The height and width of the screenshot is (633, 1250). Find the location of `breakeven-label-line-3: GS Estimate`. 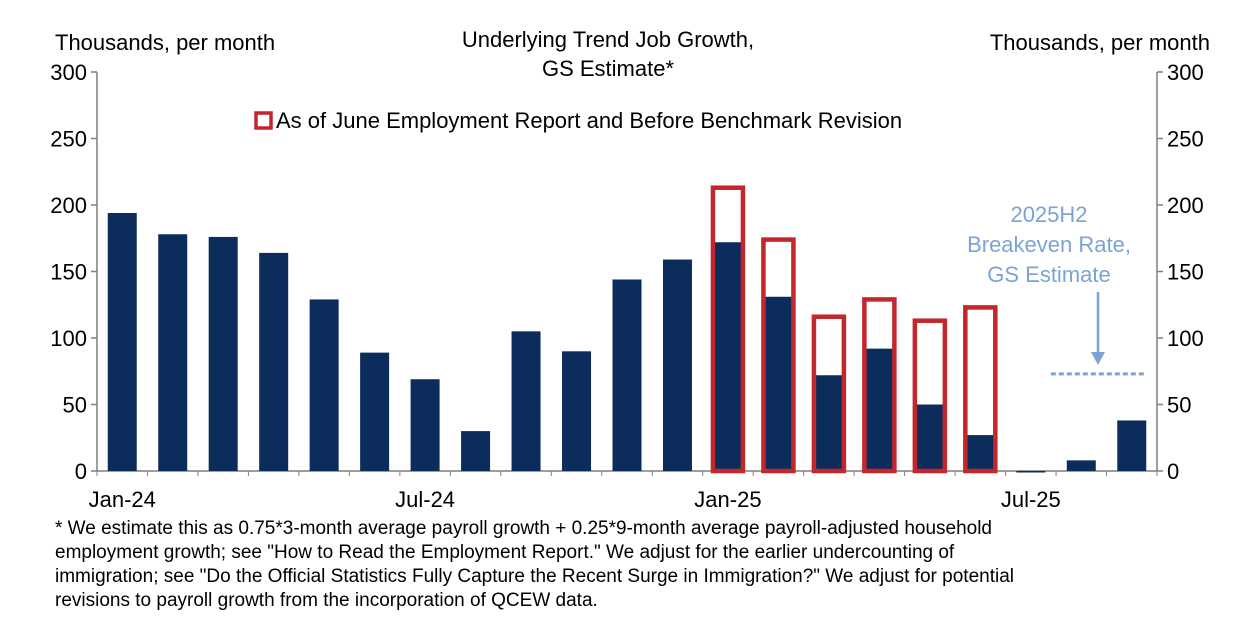

breakeven-label-line-3: GS Estimate is located at coordinates (1048, 274).